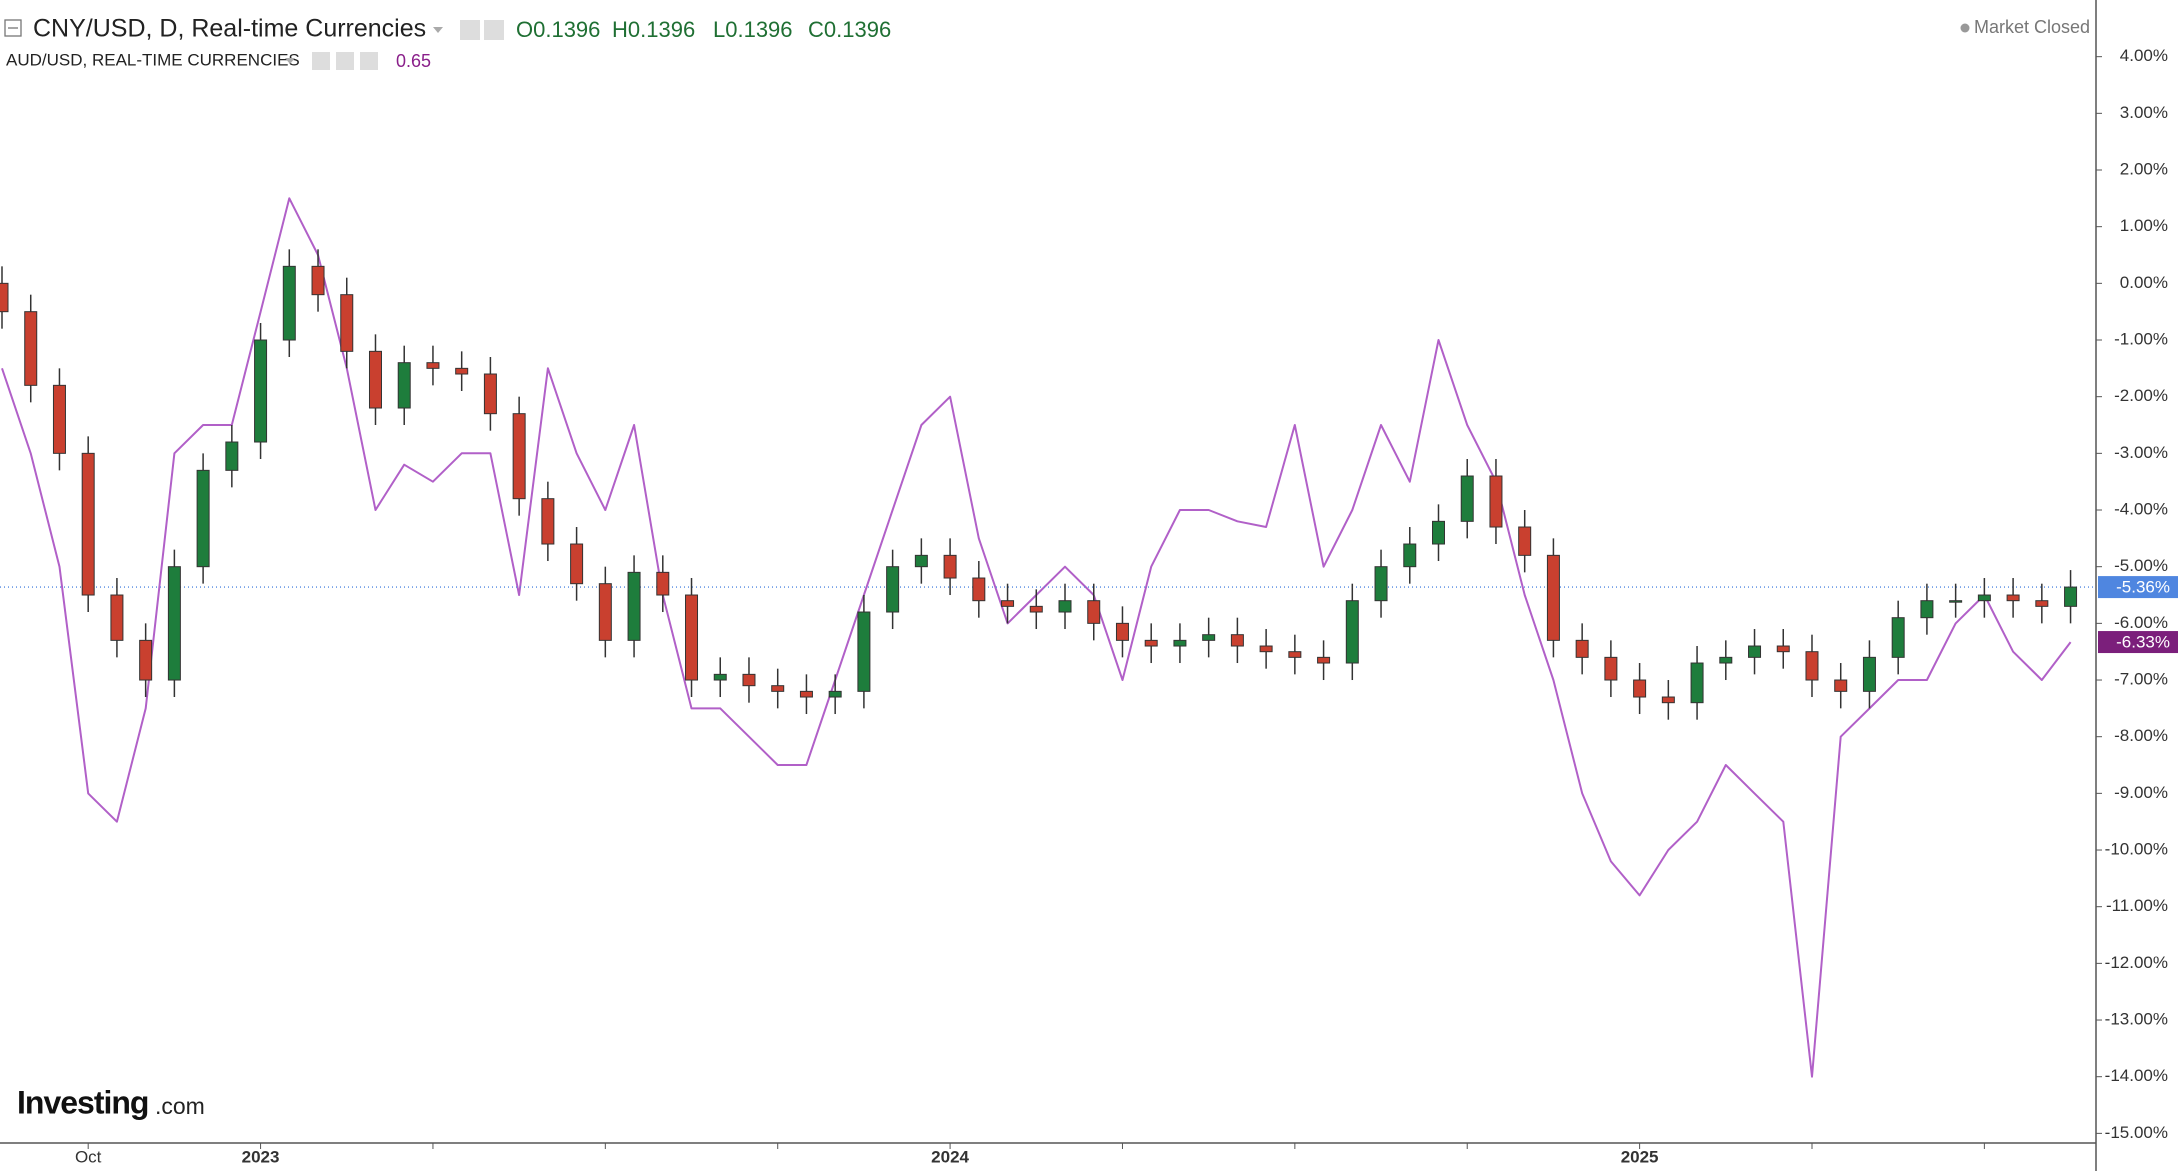 The image size is (2180, 1171). Describe the element at coordinates (2144, 282) in the screenshot. I see `y-tick-label: 0.00%` at that location.